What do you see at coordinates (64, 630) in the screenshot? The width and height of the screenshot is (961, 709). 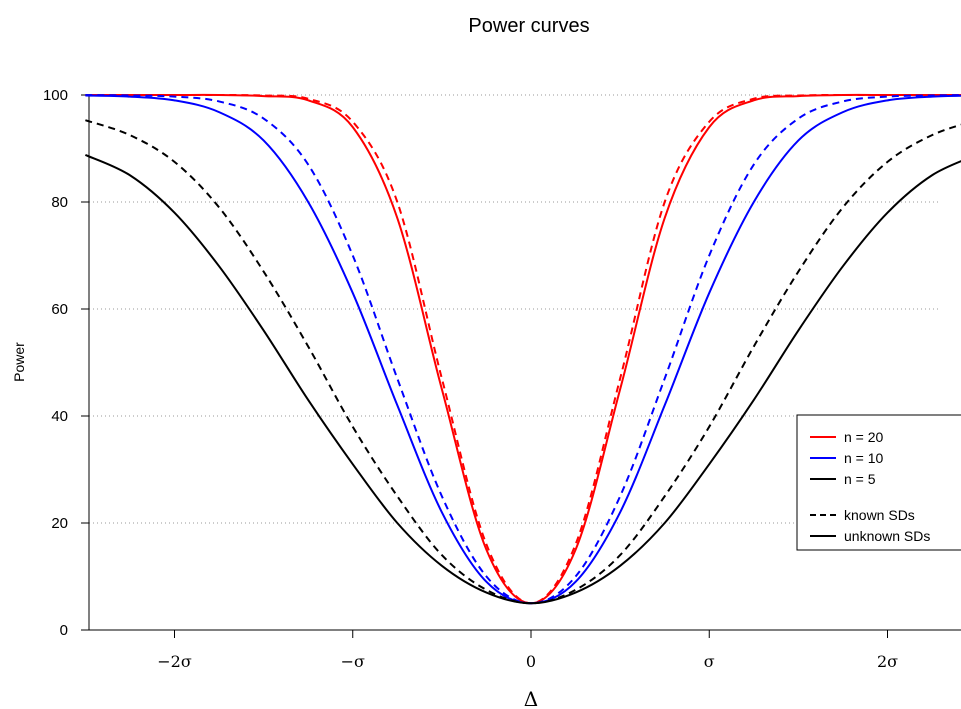 I see `y-tick-label: 0` at bounding box center [64, 630].